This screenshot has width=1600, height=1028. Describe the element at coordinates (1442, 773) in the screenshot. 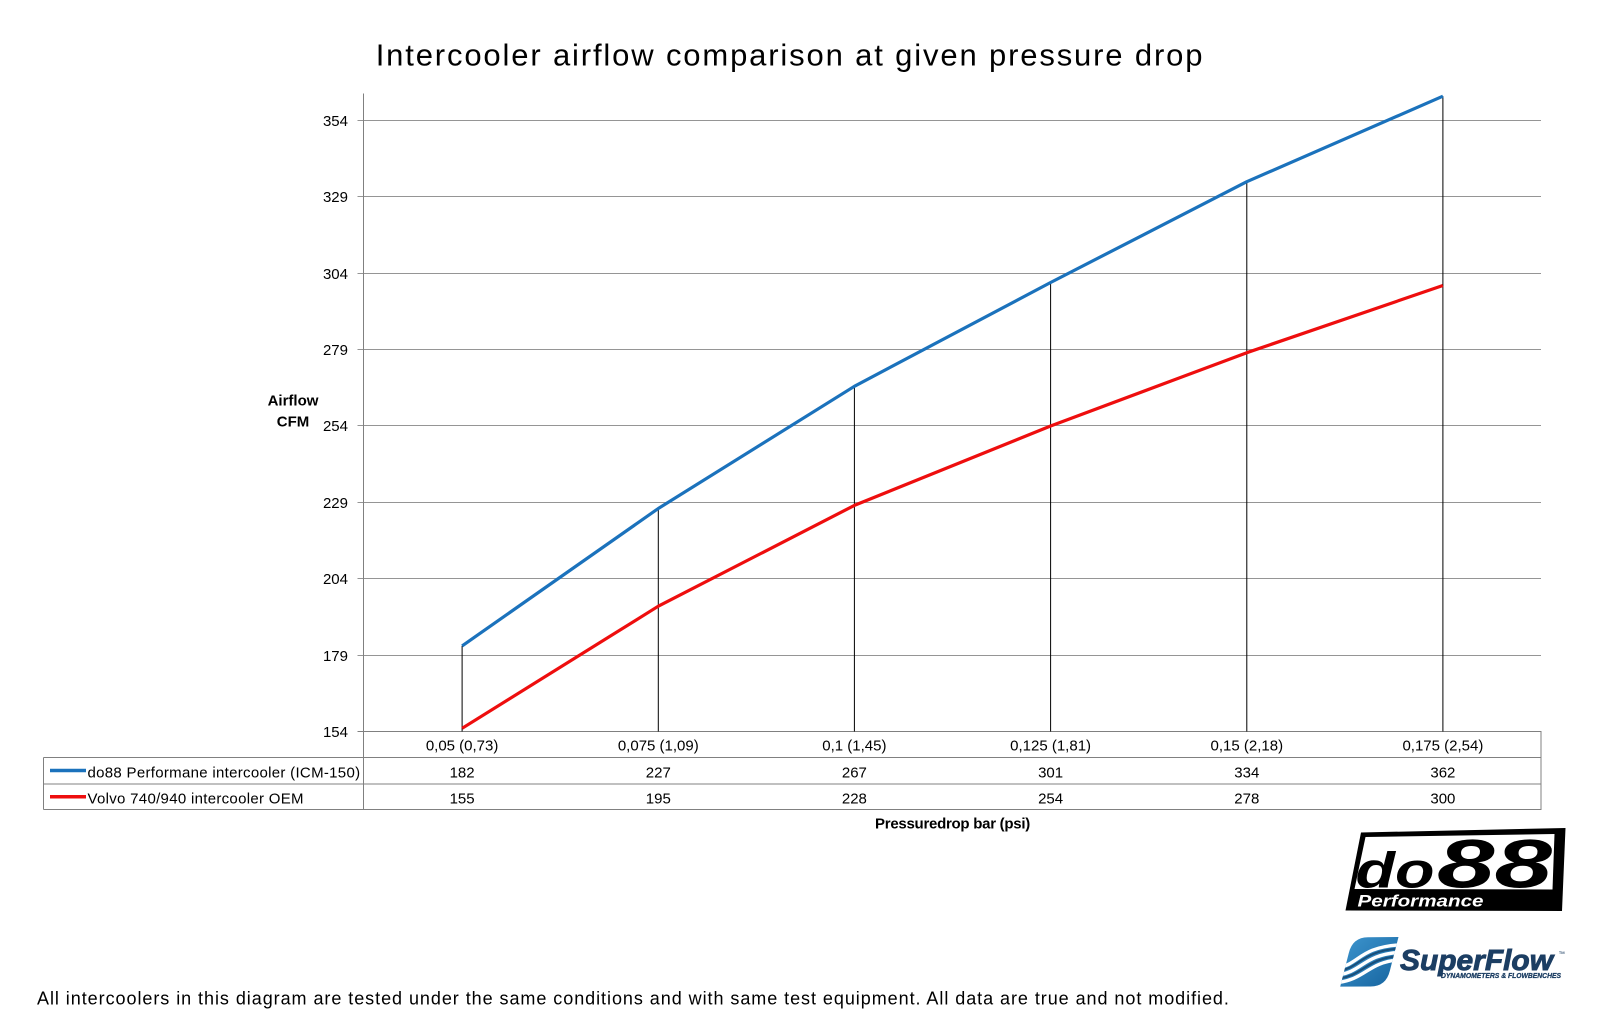

I see `svg-text: 362` at that location.